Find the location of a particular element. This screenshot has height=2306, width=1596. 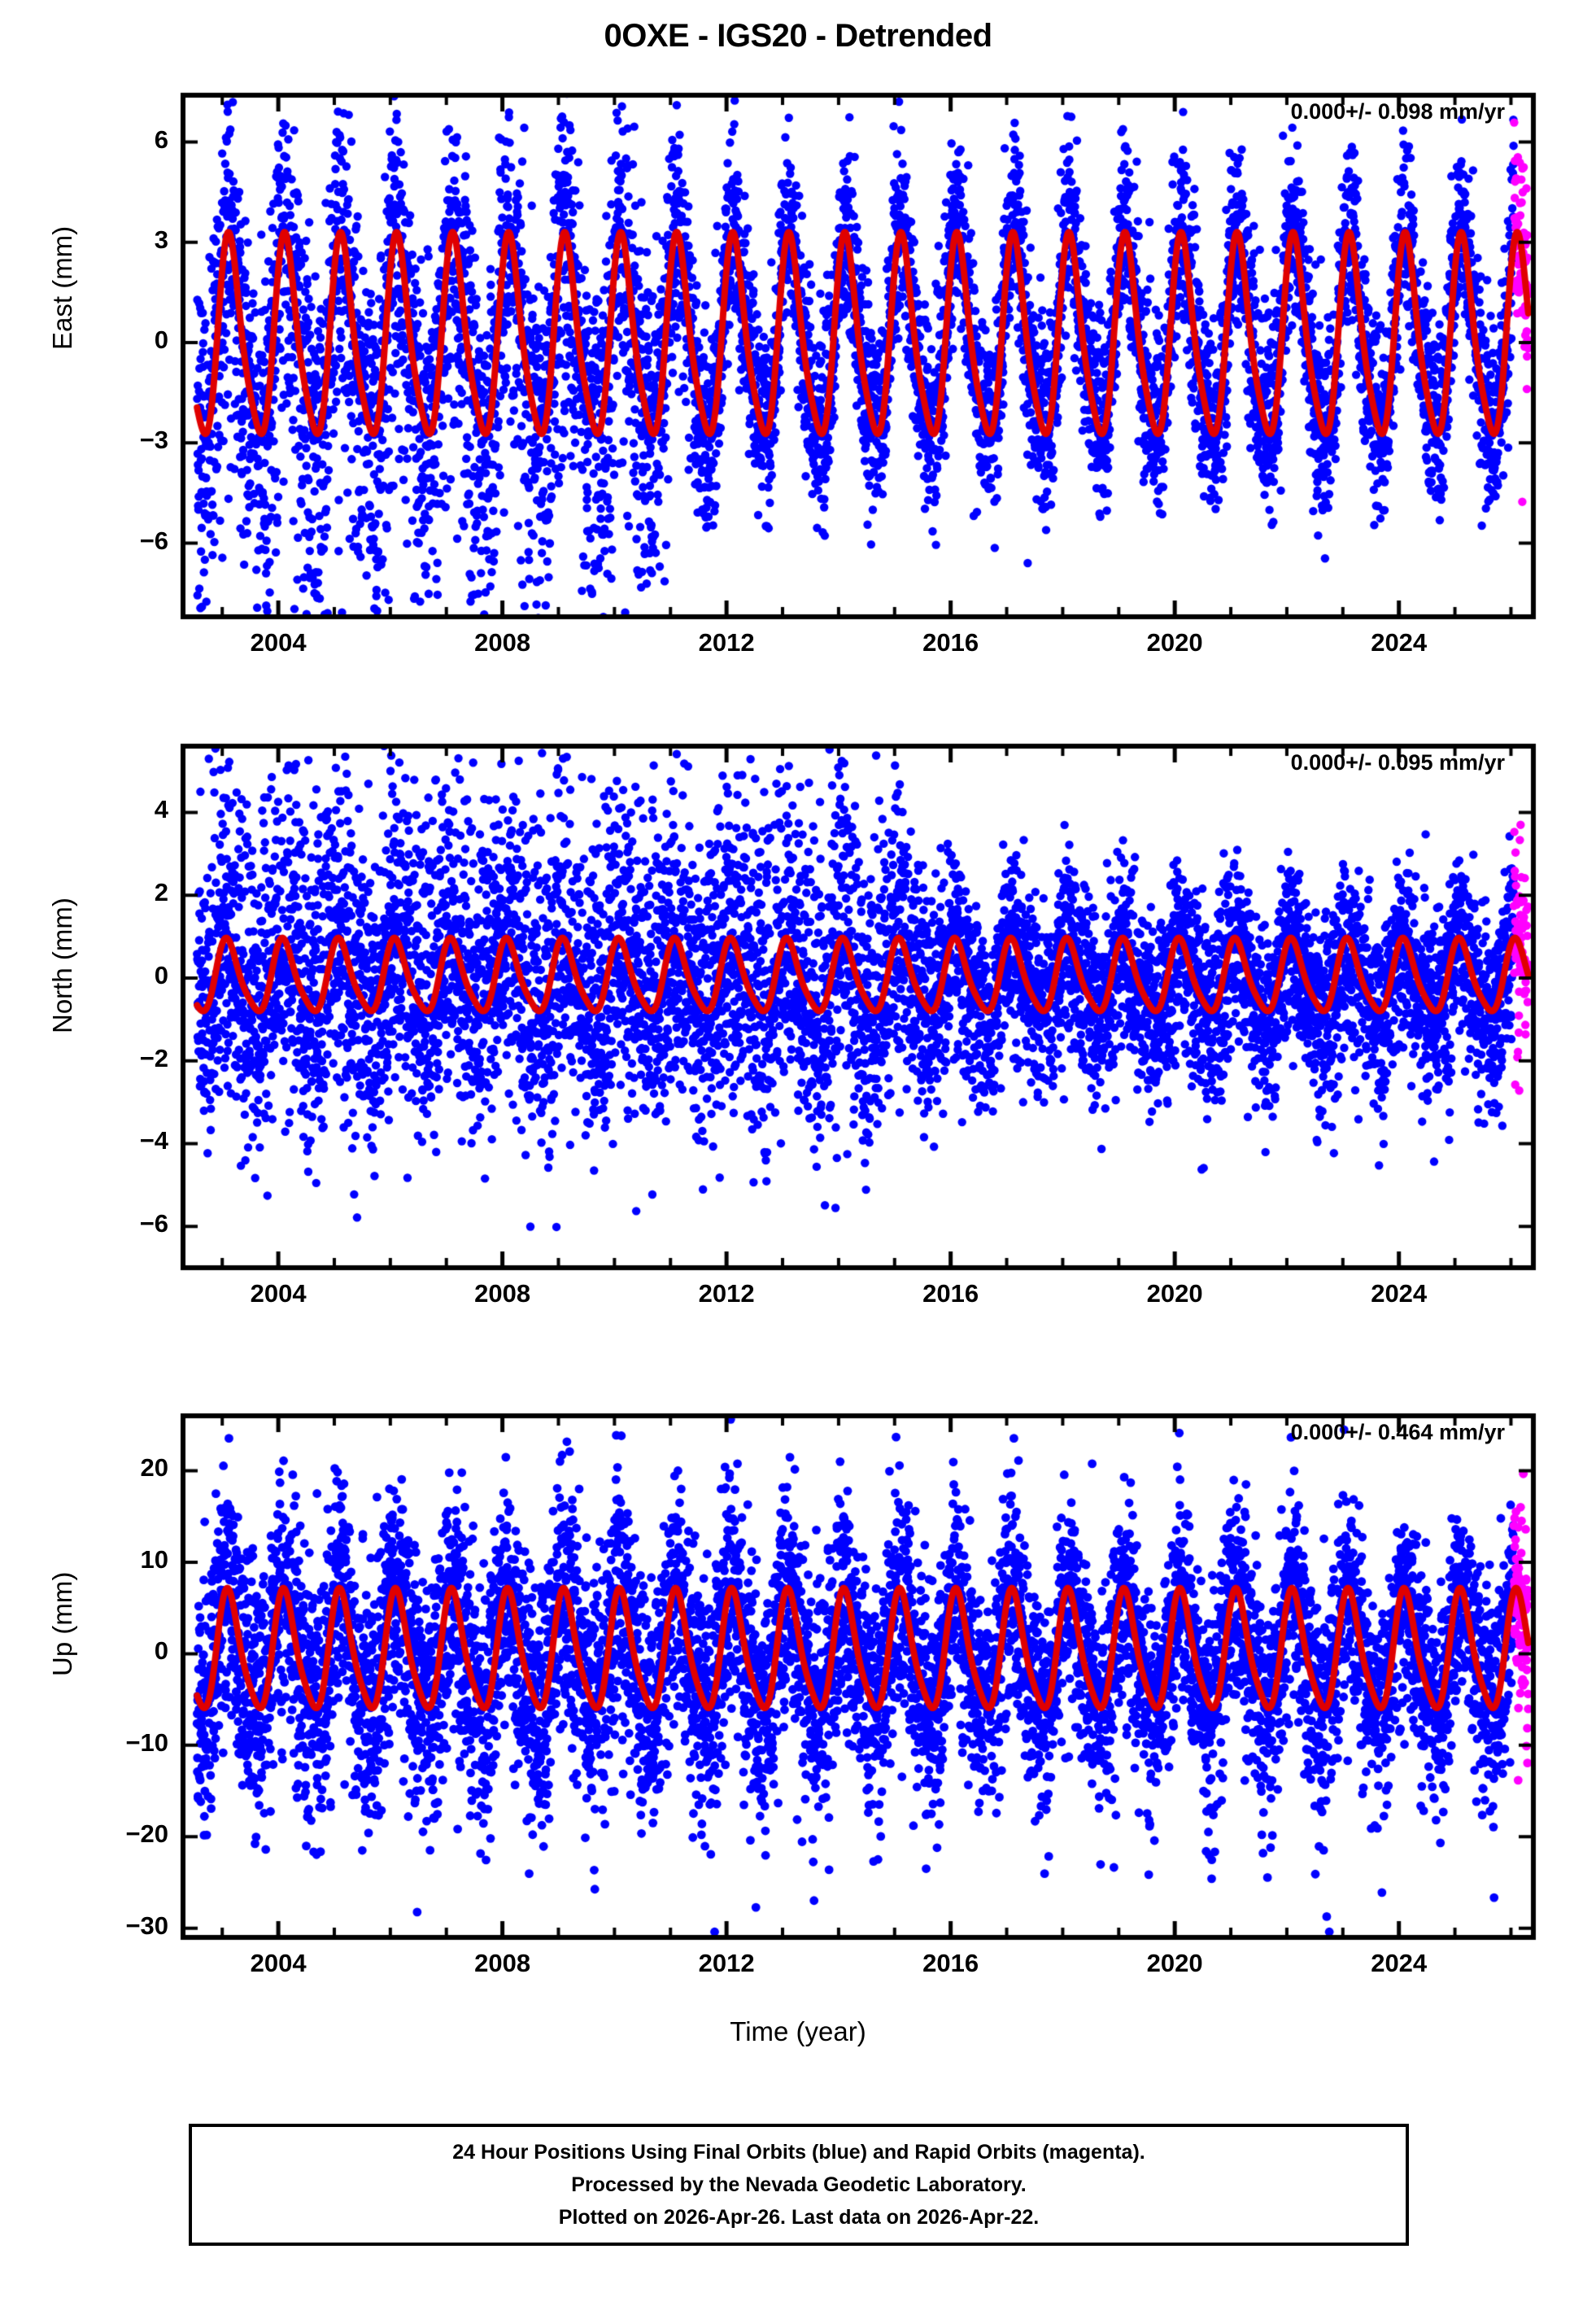

page-title: 0OXE - IGS20 - Detrended is located at coordinates (798, 36).